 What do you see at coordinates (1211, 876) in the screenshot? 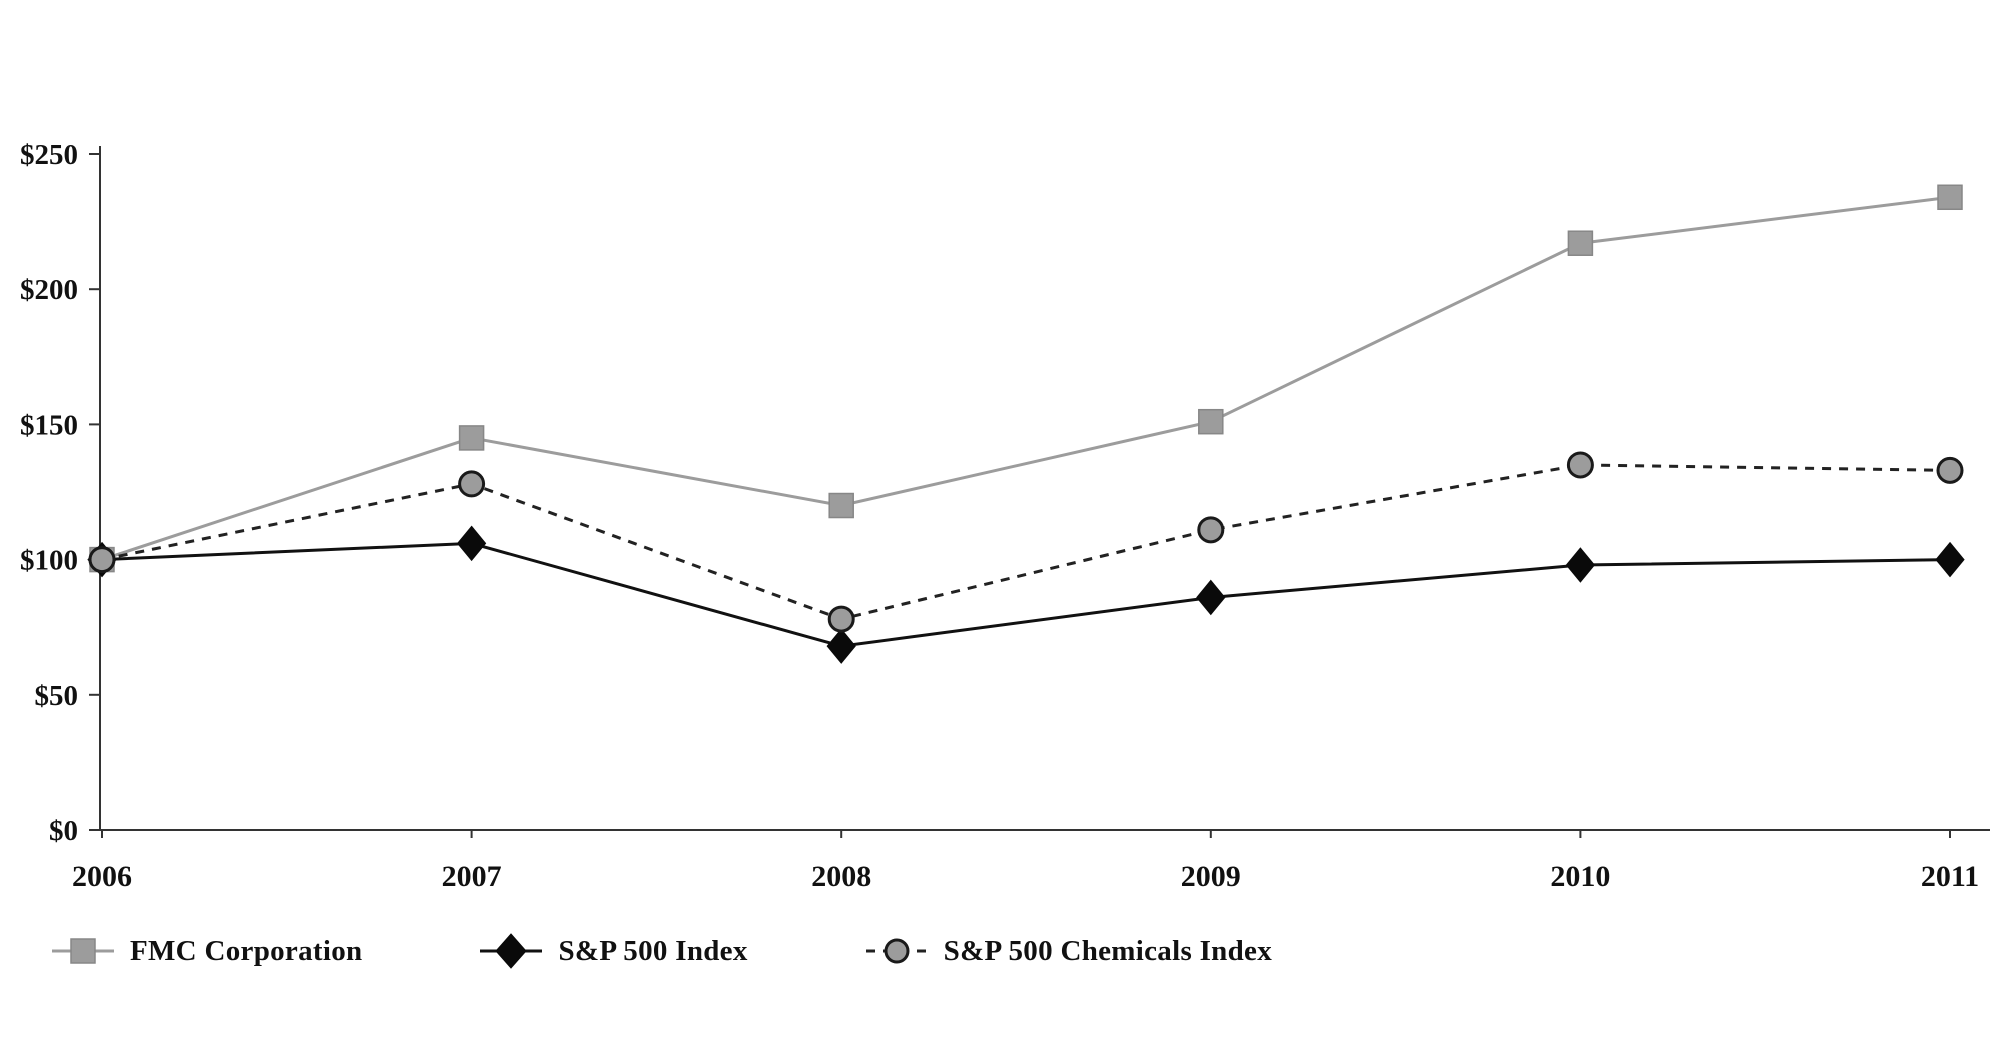
I see `x-tick-label: 2009` at bounding box center [1211, 876].